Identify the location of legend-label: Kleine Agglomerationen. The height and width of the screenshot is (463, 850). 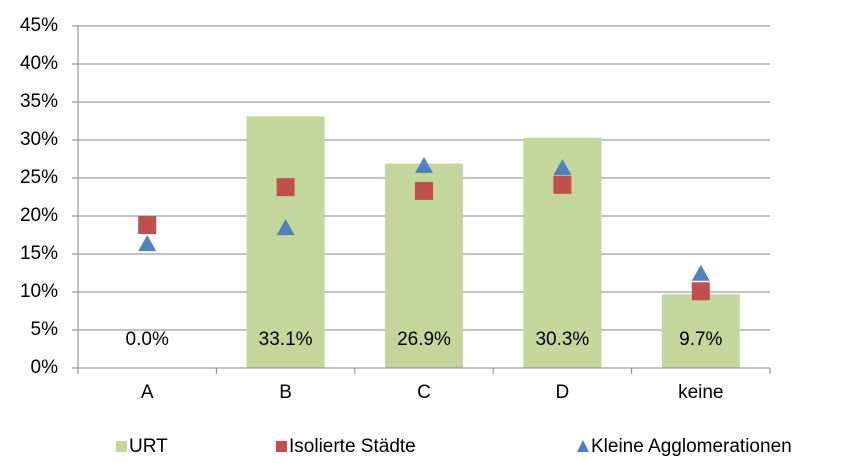
(691, 446).